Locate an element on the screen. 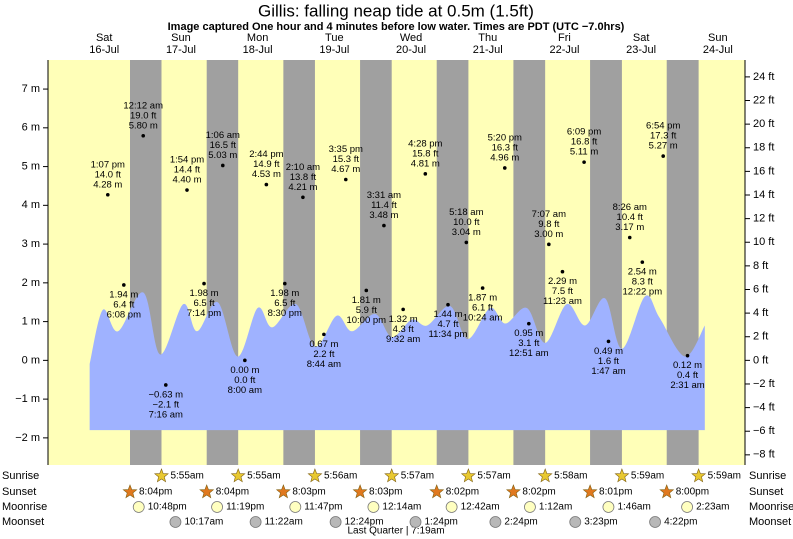 This screenshot has width=793, height=539. y-tick-label: 0 m is located at coordinates (31, 360).